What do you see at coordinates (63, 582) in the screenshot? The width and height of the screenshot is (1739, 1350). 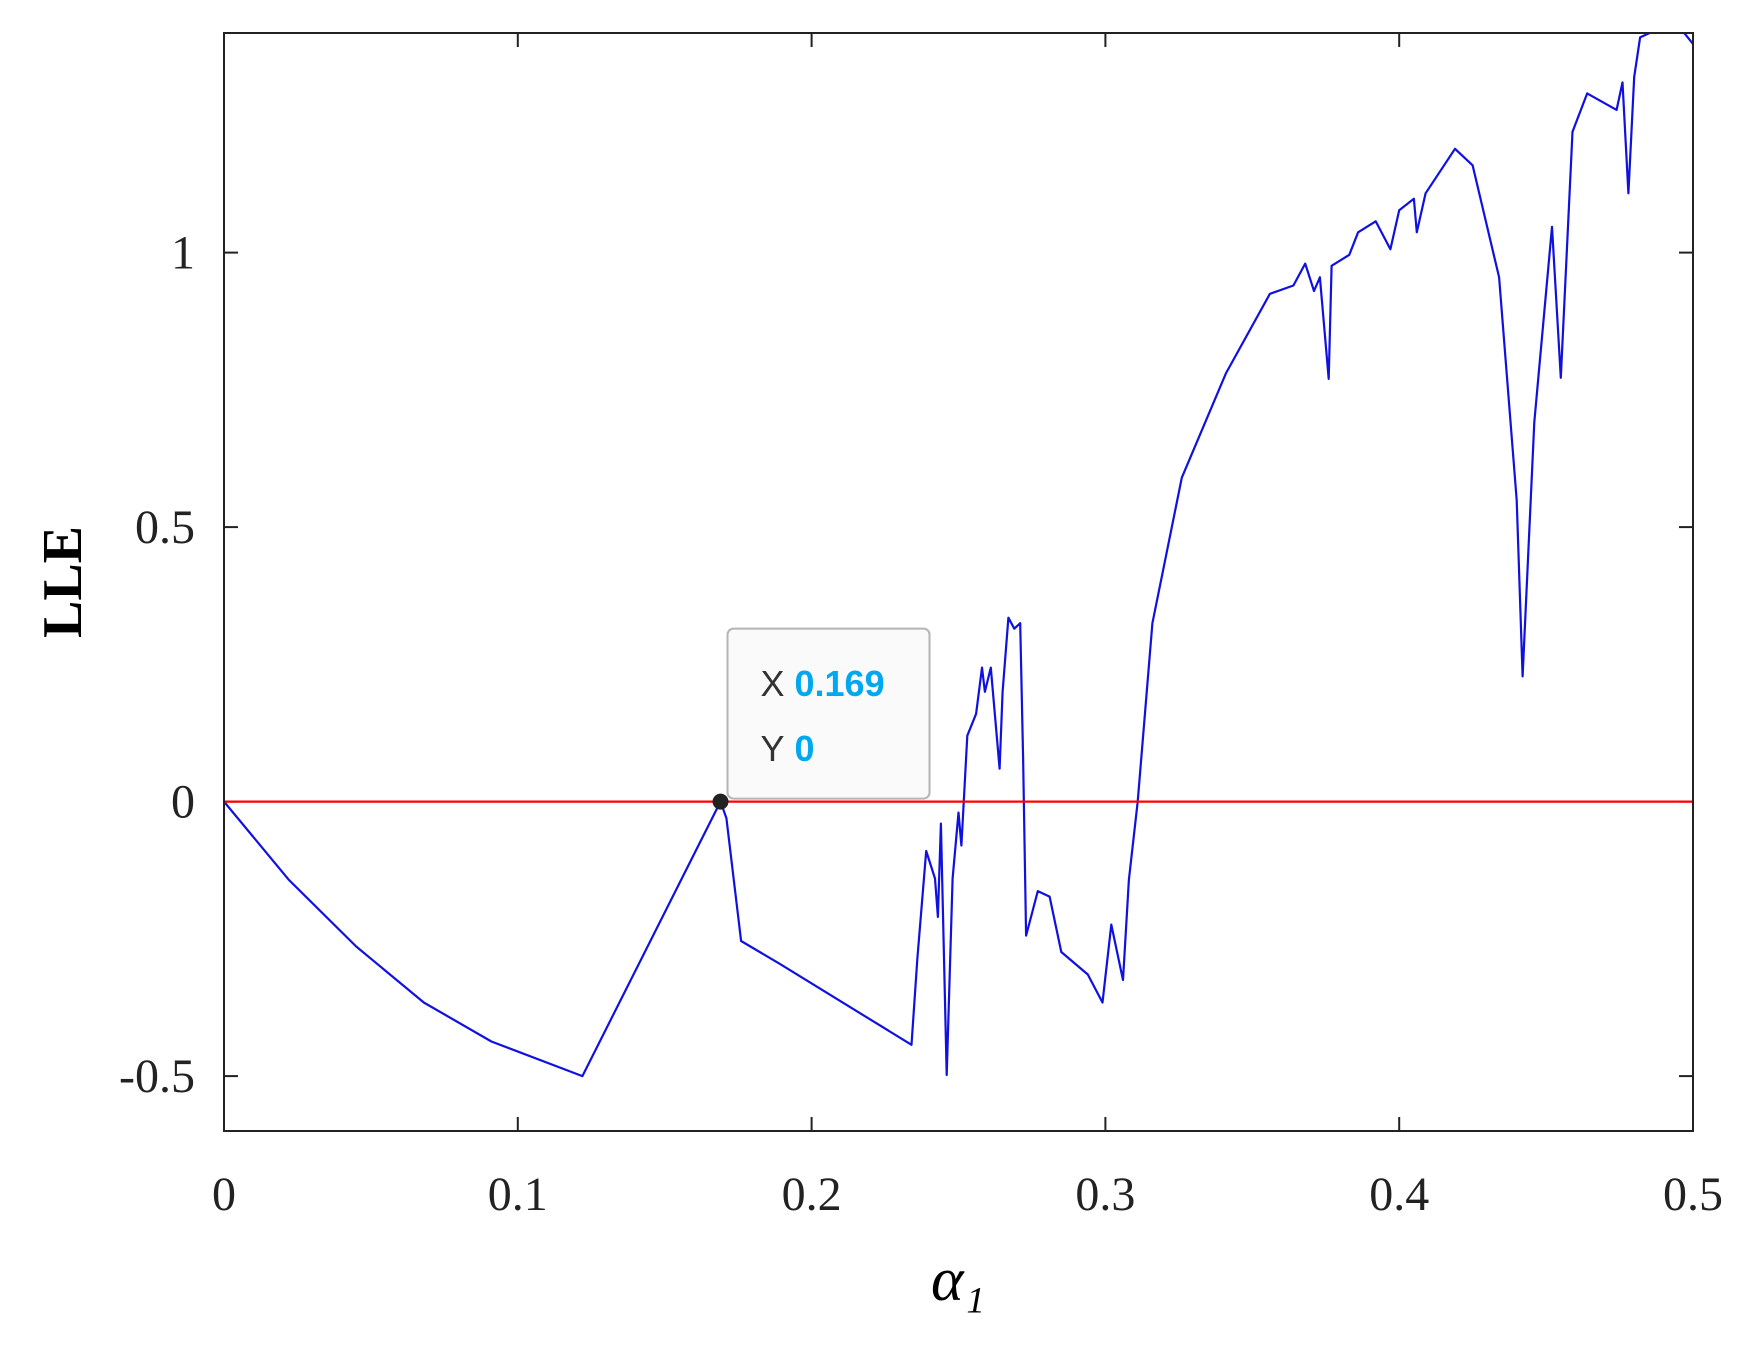 I see `y-axis-label: LLE` at bounding box center [63, 582].